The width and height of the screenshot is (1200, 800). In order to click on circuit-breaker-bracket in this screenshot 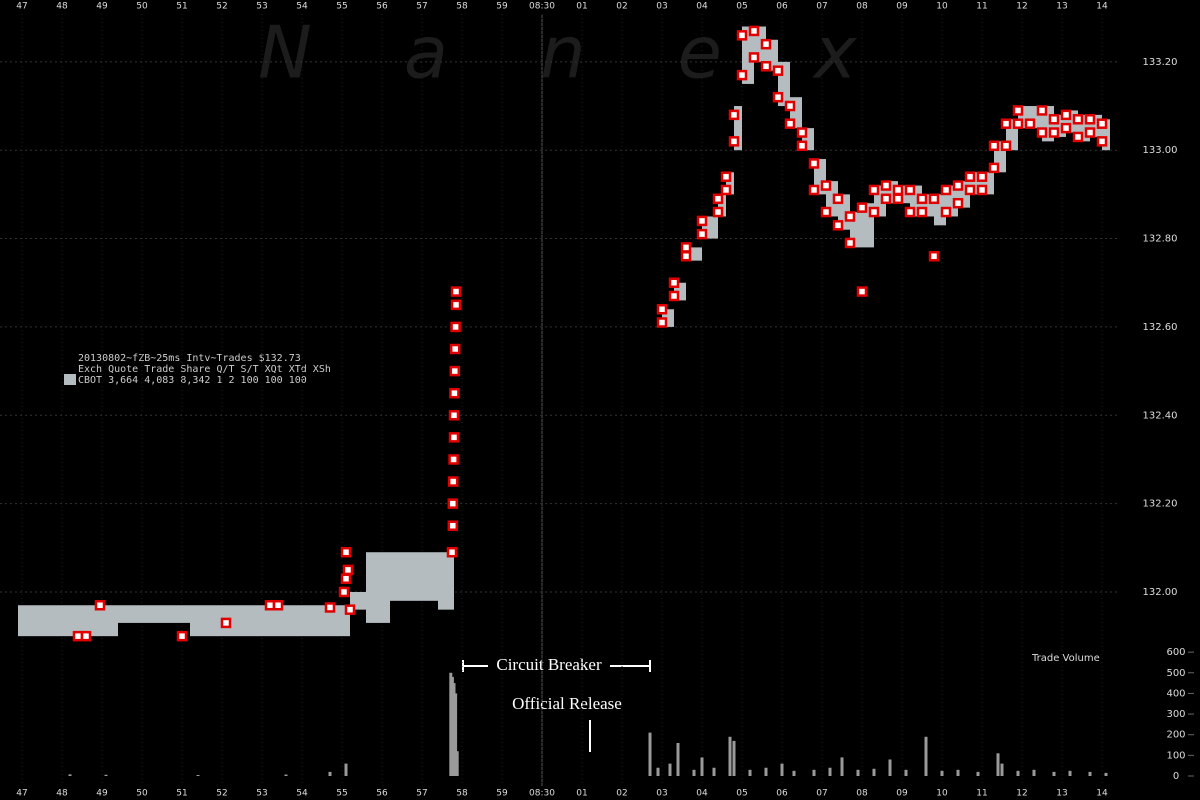, I will do `click(556, 666)`.